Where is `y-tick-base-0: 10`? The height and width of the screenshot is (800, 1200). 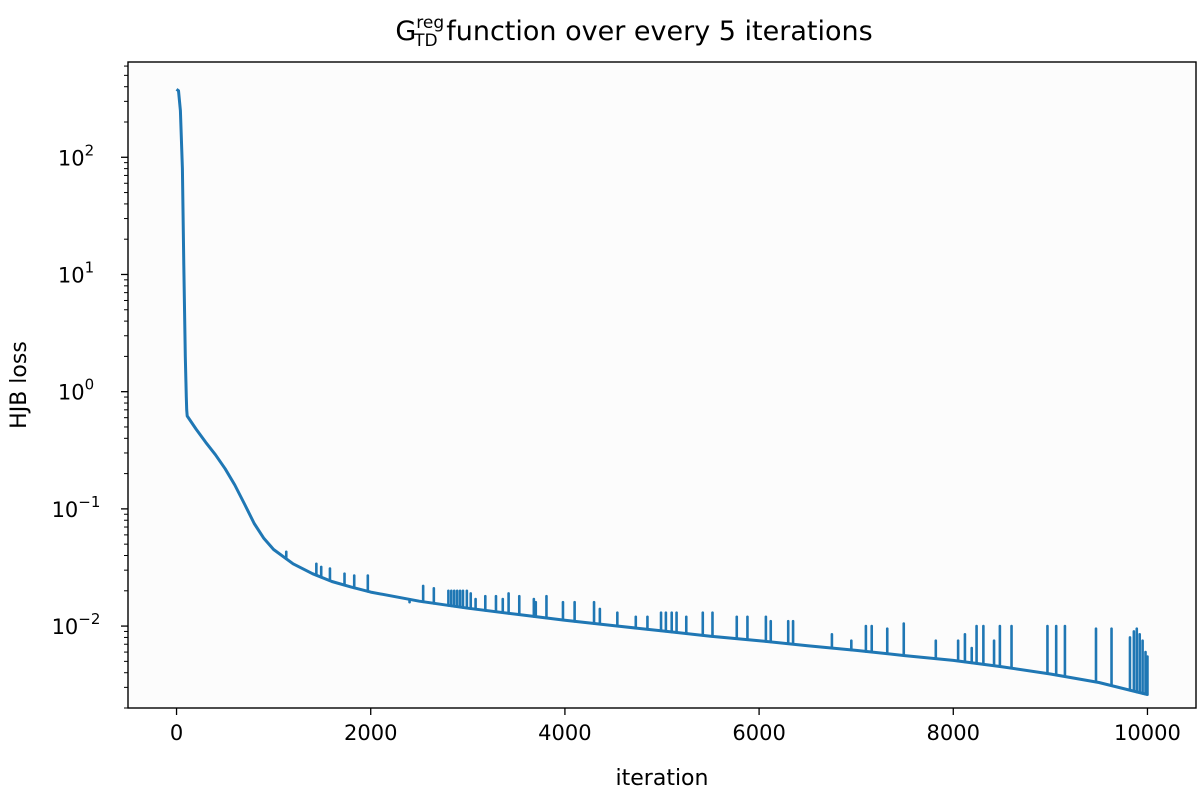
y-tick-base-0: 10 is located at coordinates (65, 627).